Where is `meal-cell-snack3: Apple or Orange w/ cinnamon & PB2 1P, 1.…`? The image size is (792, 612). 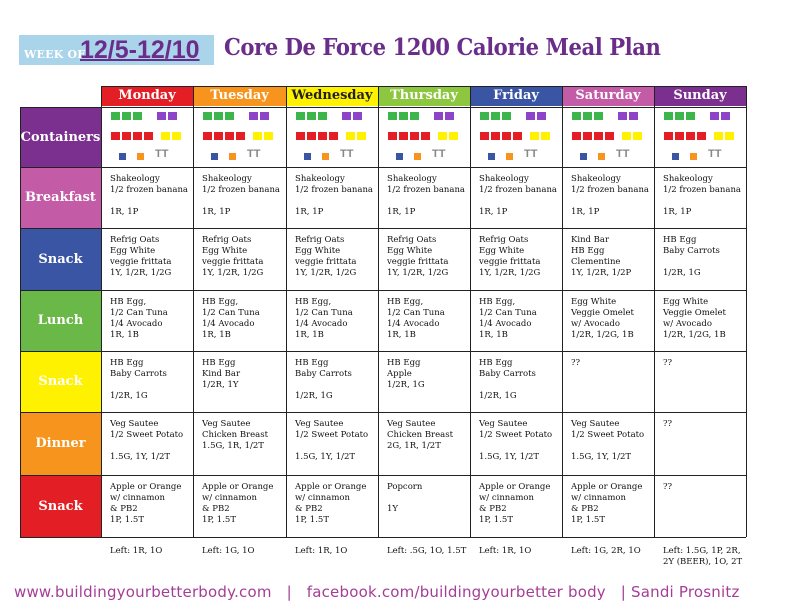
meal-cell-snack3: Apple or Orange w/ cinnamon & PB2 1P, 1.… is located at coordinates (238, 503).